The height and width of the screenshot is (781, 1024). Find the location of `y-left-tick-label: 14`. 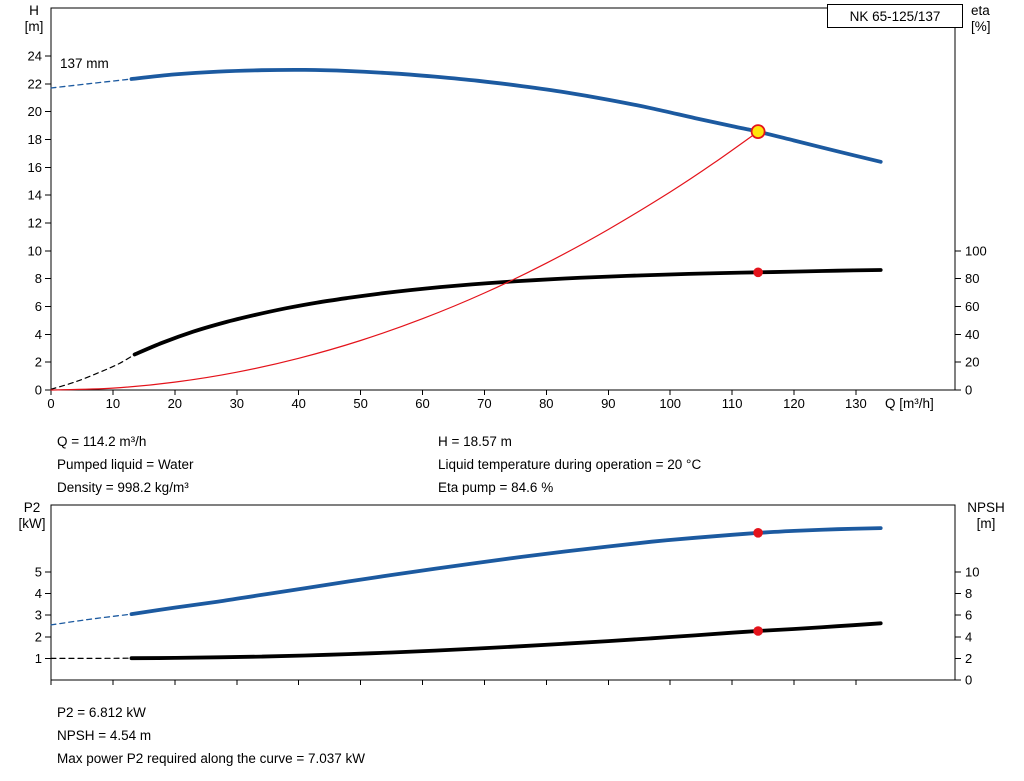

y-left-tick-label: 14 is located at coordinates (35, 195).